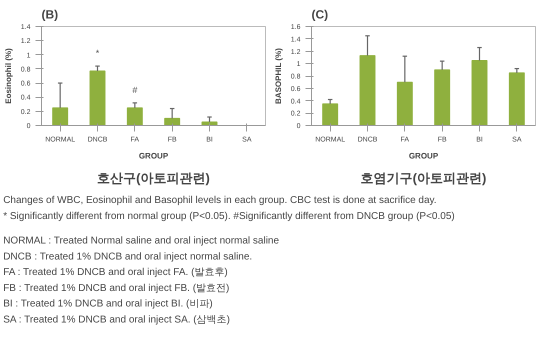  Describe the element at coordinates (220, 200) in the screenshot. I see `text: Changes of WBC, Eosinophil and Basophil levels in each group. CBC test is done at sacrifice day.` at that location.